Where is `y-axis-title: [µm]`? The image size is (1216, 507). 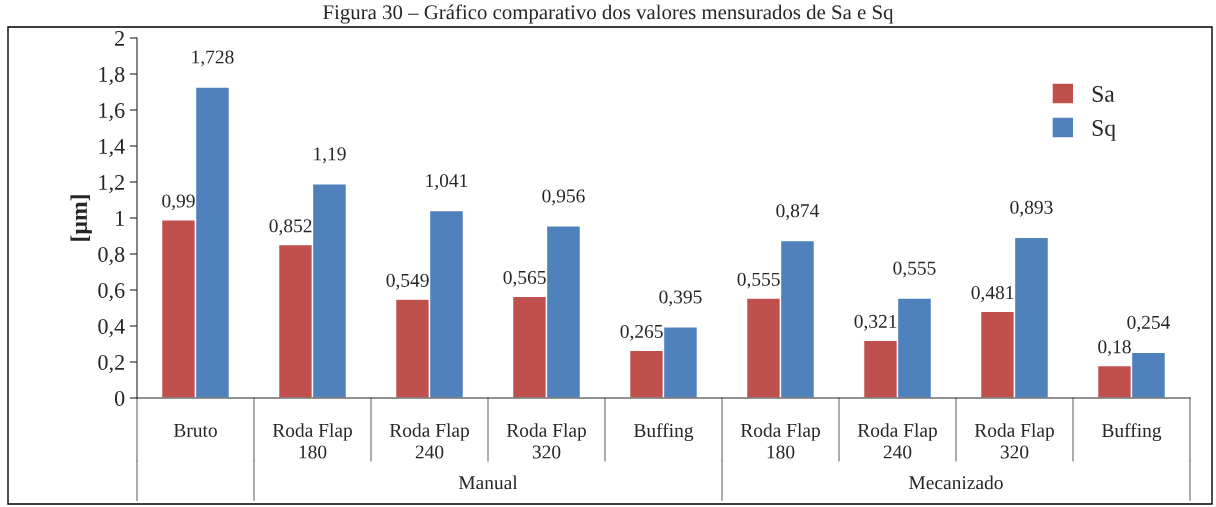
y-axis-title: [µm] is located at coordinates (81, 218).